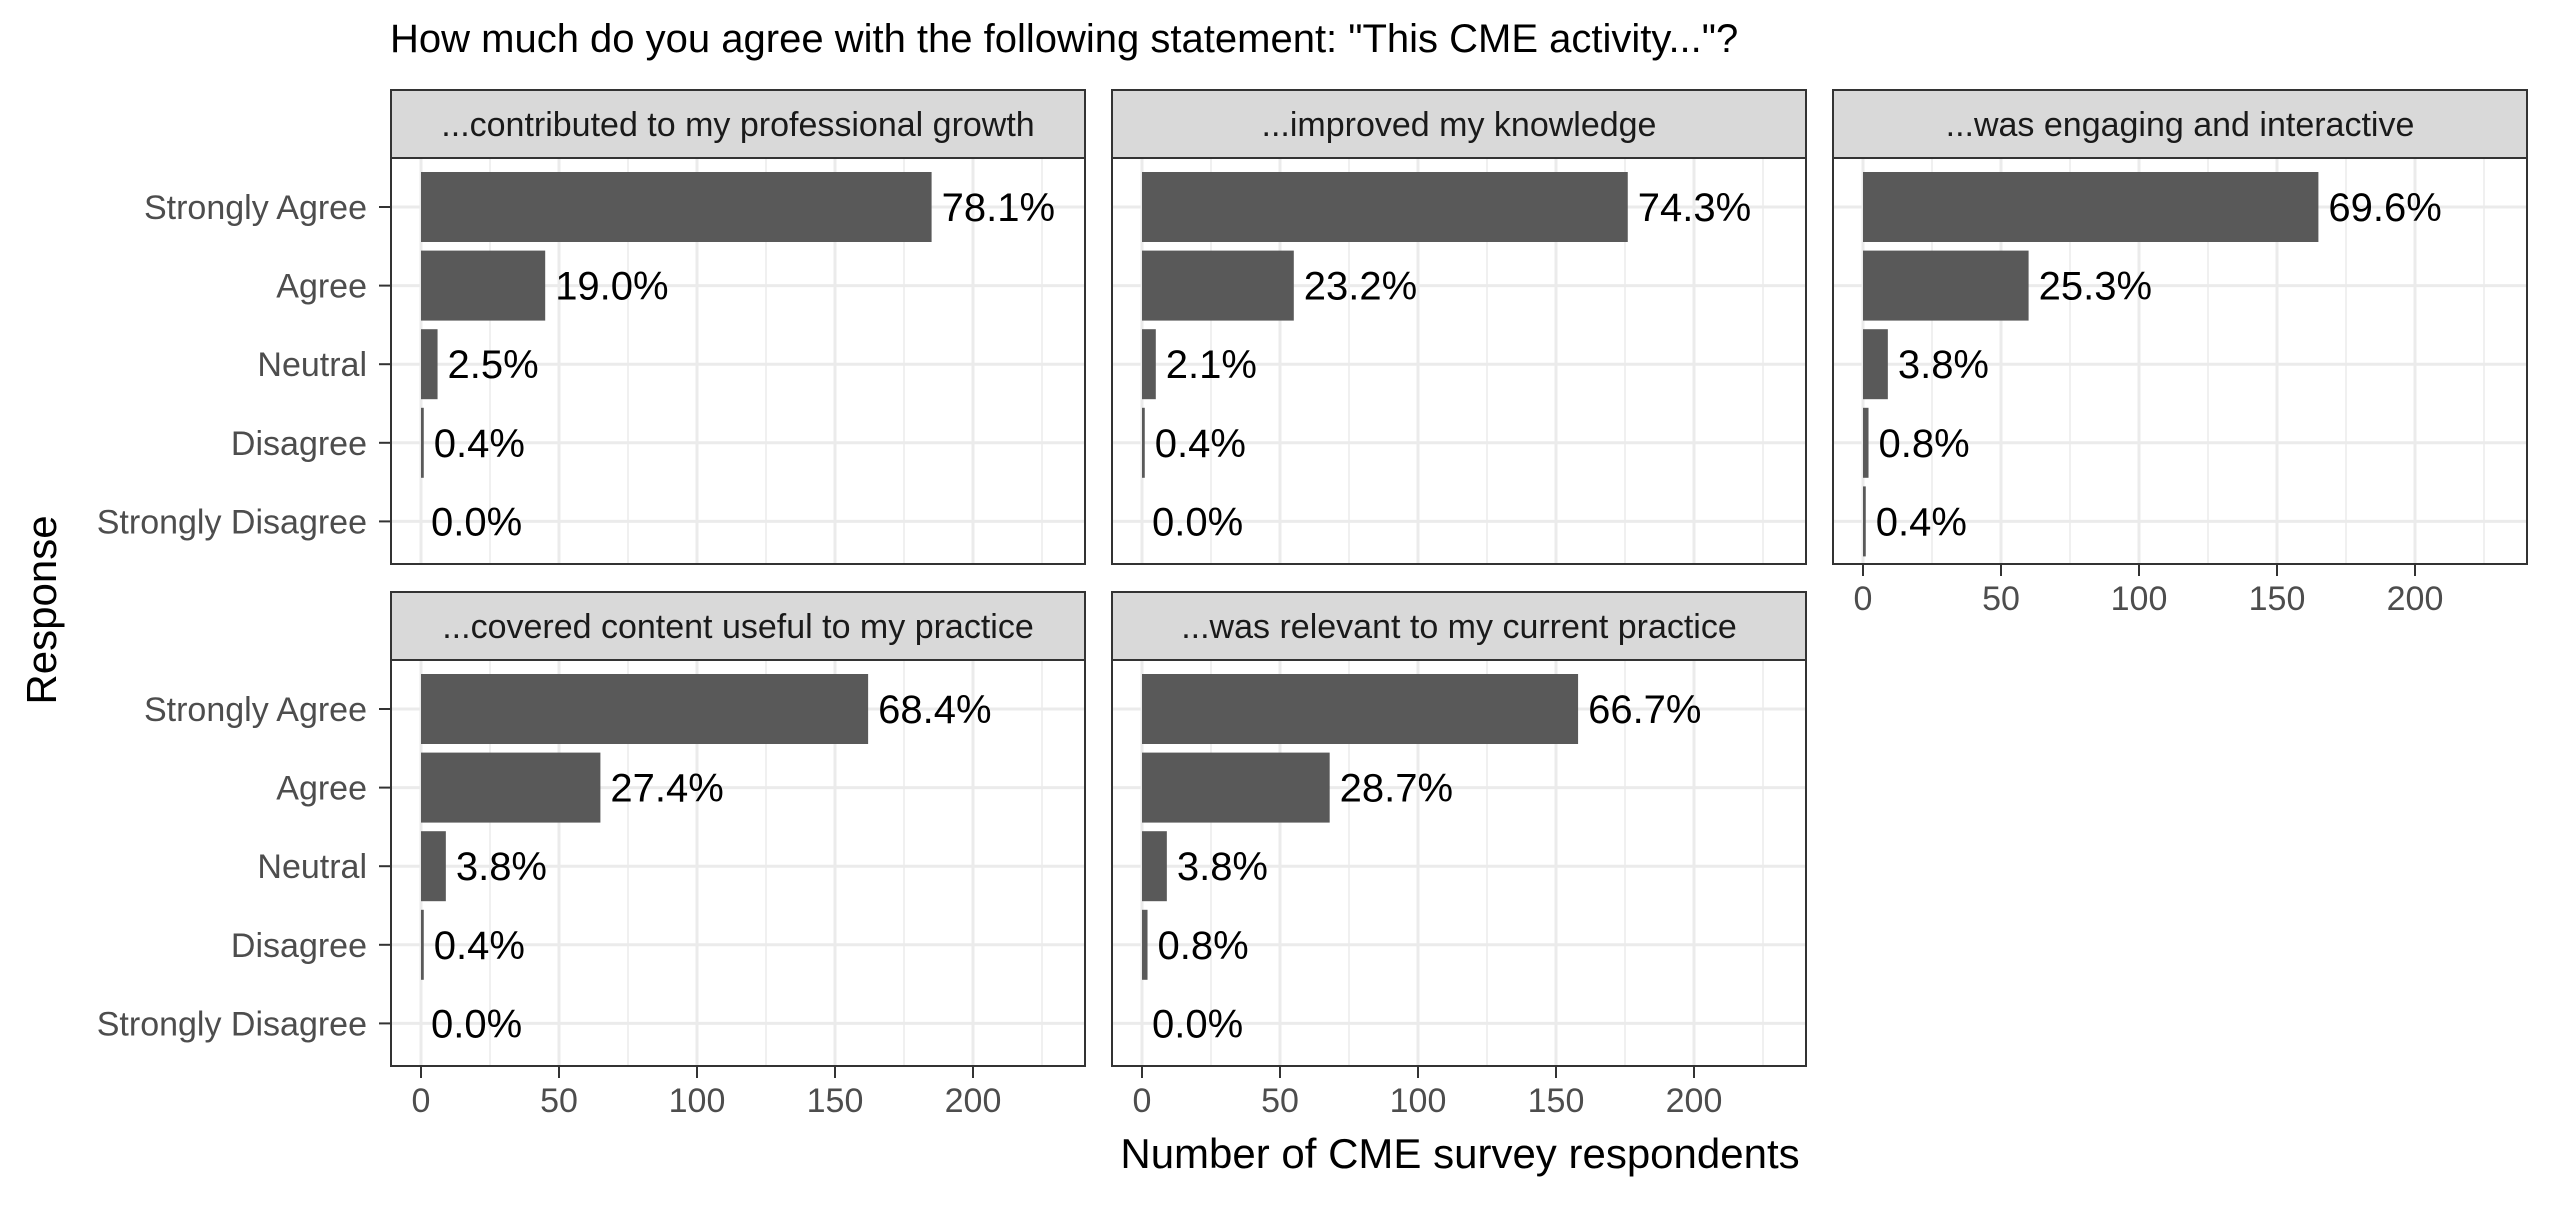  Describe the element at coordinates (934, 710) in the screenshot. I see `bar-data-label: 68.4%` at that location.